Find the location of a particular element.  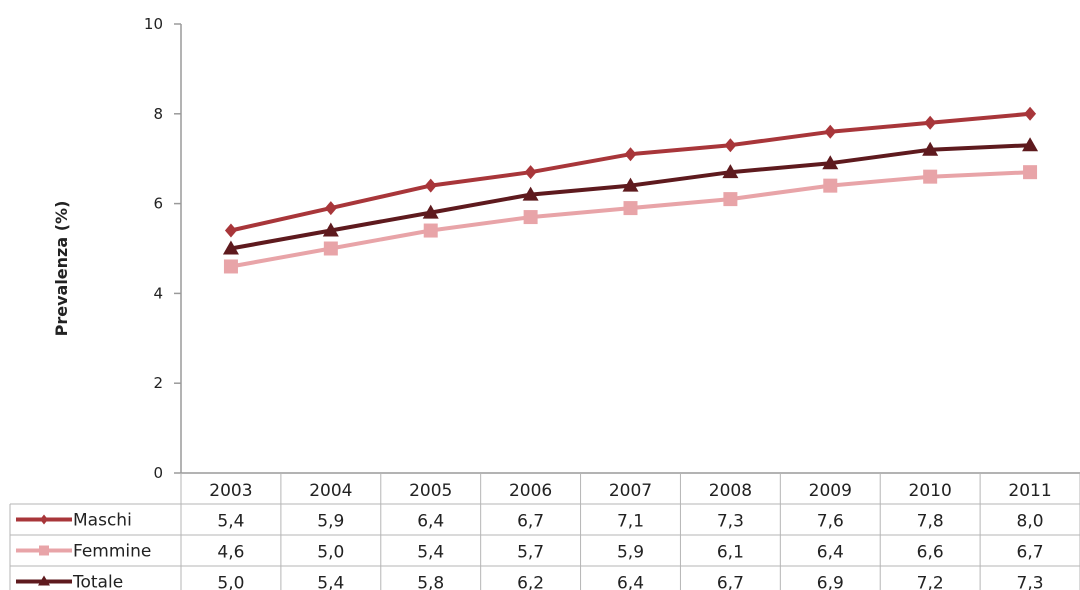

x-tick-label: 2003 is located at coordinates (230, 491).